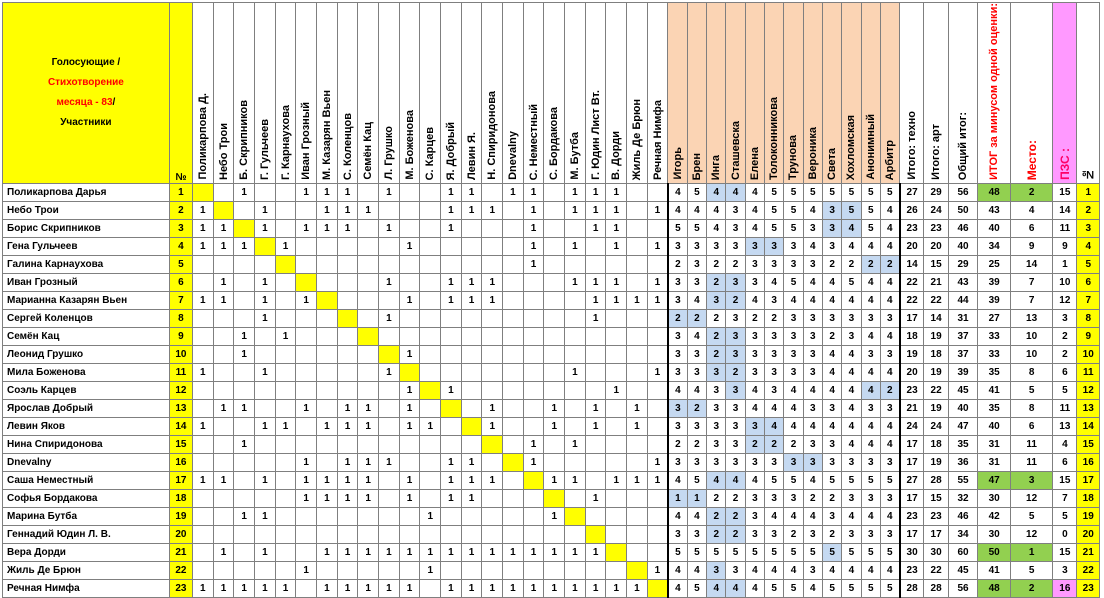 This screenshot has width=1104, height=598. What do you see at coordinates (181, 264) in the screenshot?
I see `participant-number: 5` at bounding box center [181, 264].